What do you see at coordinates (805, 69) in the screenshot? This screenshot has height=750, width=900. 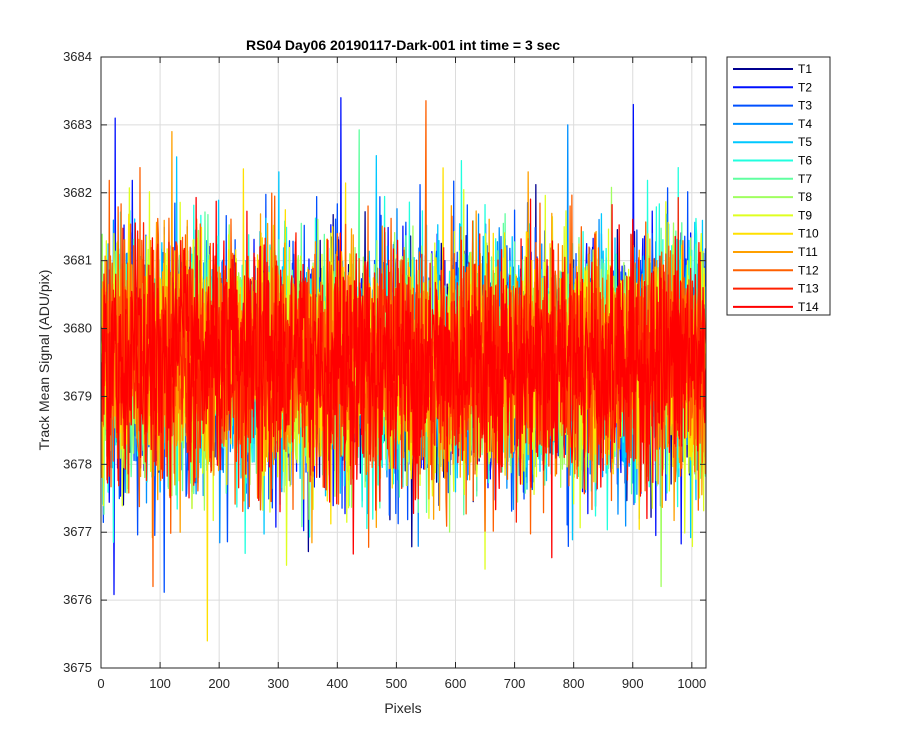 I see `legend-label-t1: T1` at bounding box center [805, 69].